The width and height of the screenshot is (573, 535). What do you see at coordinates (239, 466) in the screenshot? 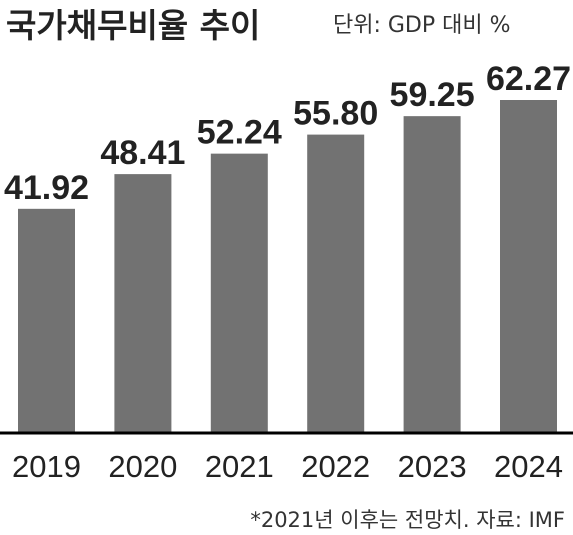
I see `x-tick-2021: 2021` at bounding box center [239, 466].